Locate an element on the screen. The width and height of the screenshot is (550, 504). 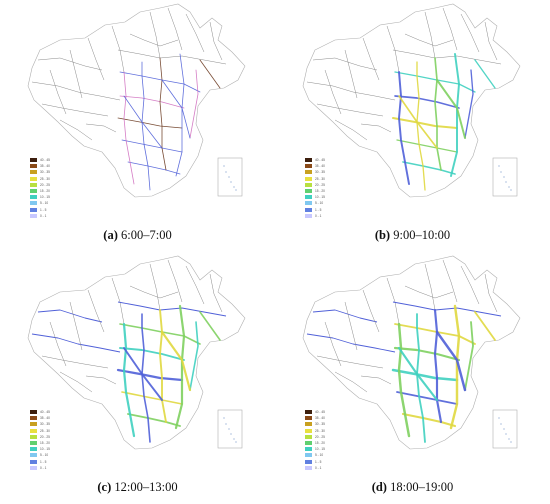
caption-time-d: 18:00–19:00 is located at coordinates (422, 487).